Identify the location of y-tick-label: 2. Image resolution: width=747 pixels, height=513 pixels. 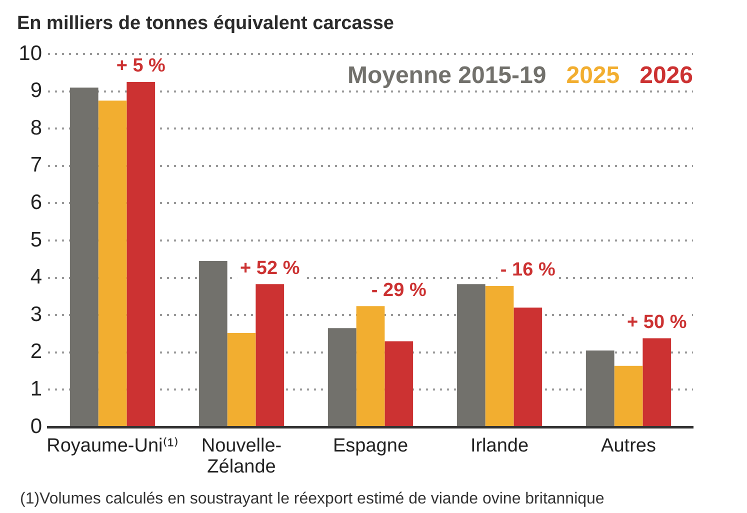
(36, 352).